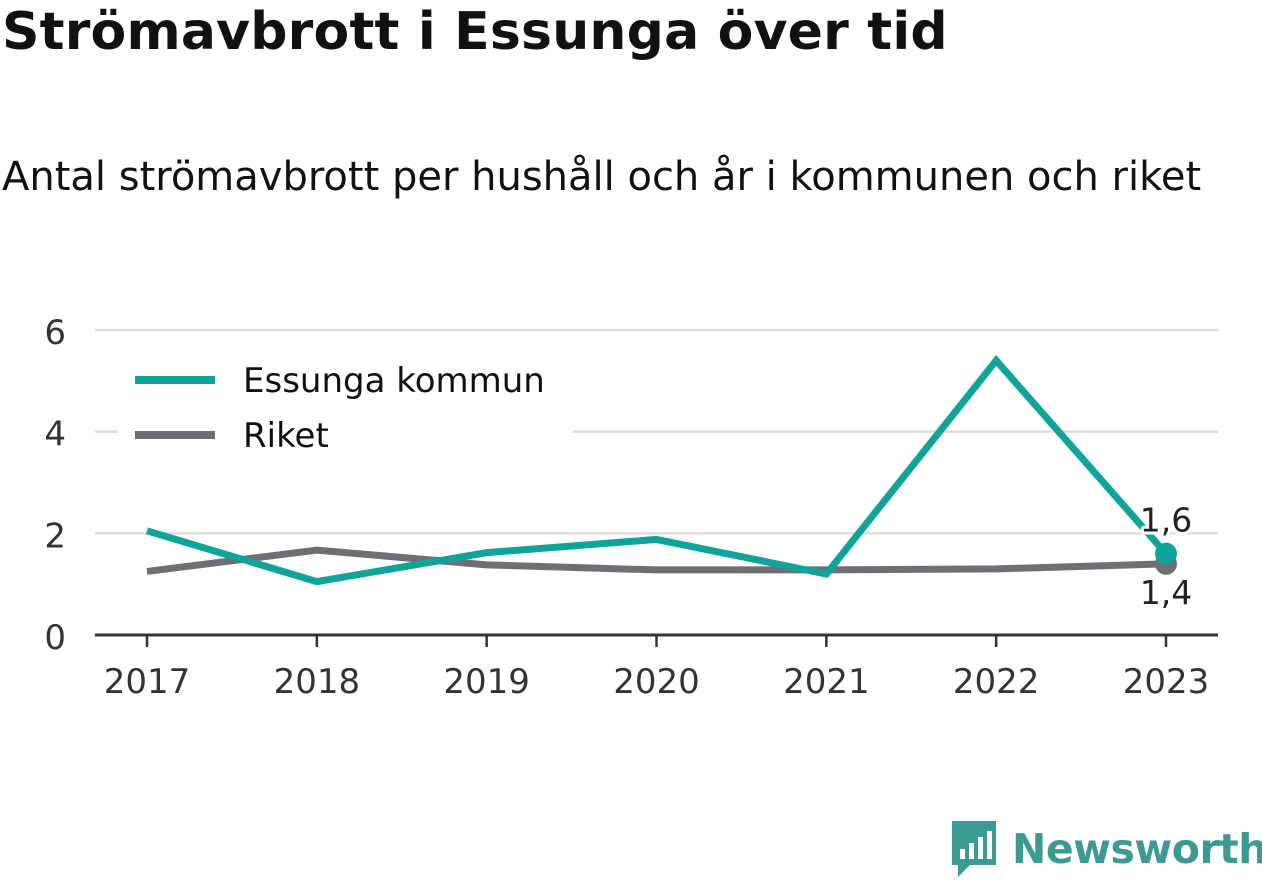  I want to click on newsworthy-logo: Newsworthy, so click(1106, 849).